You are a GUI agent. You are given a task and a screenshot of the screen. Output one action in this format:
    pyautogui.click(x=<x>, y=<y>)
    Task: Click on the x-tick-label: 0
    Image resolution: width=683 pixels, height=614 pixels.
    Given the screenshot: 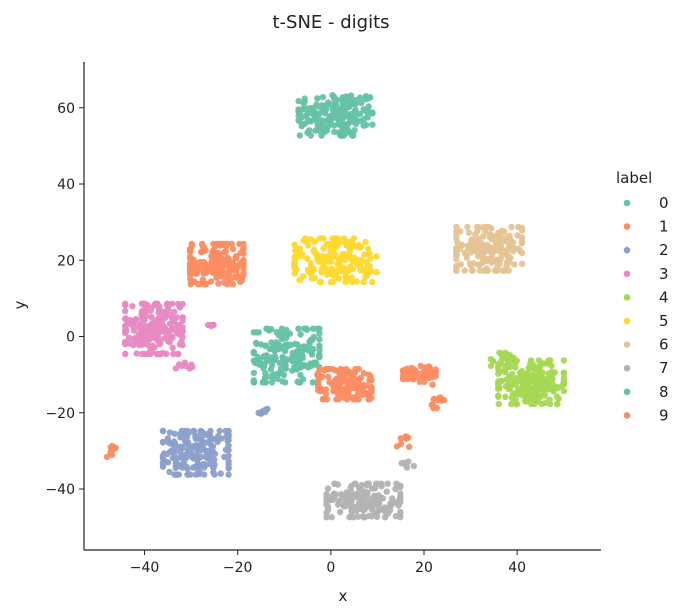 What is the action you would take?
    pyautogui.click(x=330, y=568)
    